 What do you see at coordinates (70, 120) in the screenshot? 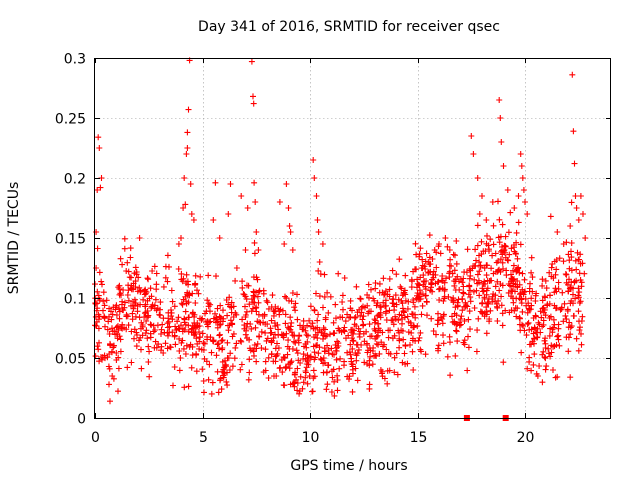
I see `y-tick-label: 0.25` at bounding box center [70, 120].